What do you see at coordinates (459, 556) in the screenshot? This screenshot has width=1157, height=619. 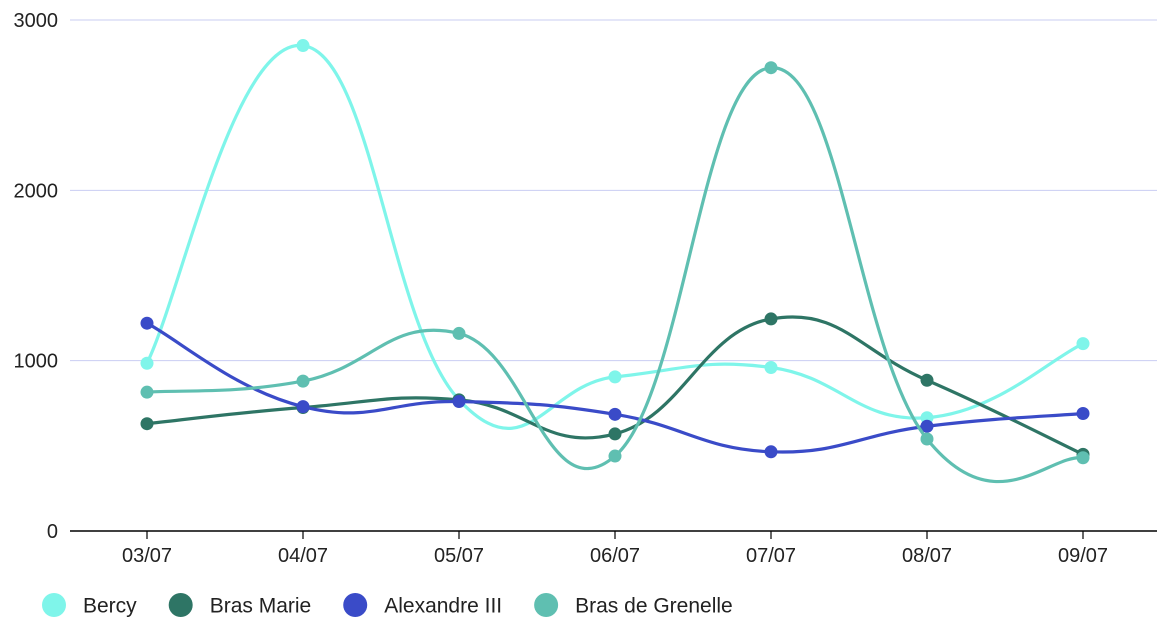 I see `x-tick-label: 05/07` at bounding box center [459, 556].